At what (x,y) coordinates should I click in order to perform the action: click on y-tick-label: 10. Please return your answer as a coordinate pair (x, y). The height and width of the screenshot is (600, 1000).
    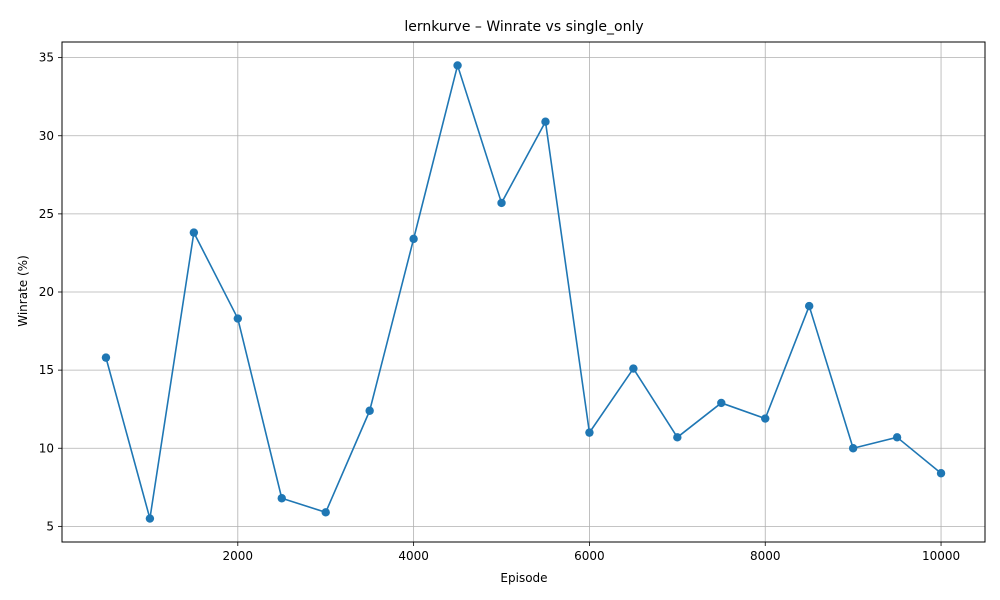
    Looking at the image, I should click on (46, 448).